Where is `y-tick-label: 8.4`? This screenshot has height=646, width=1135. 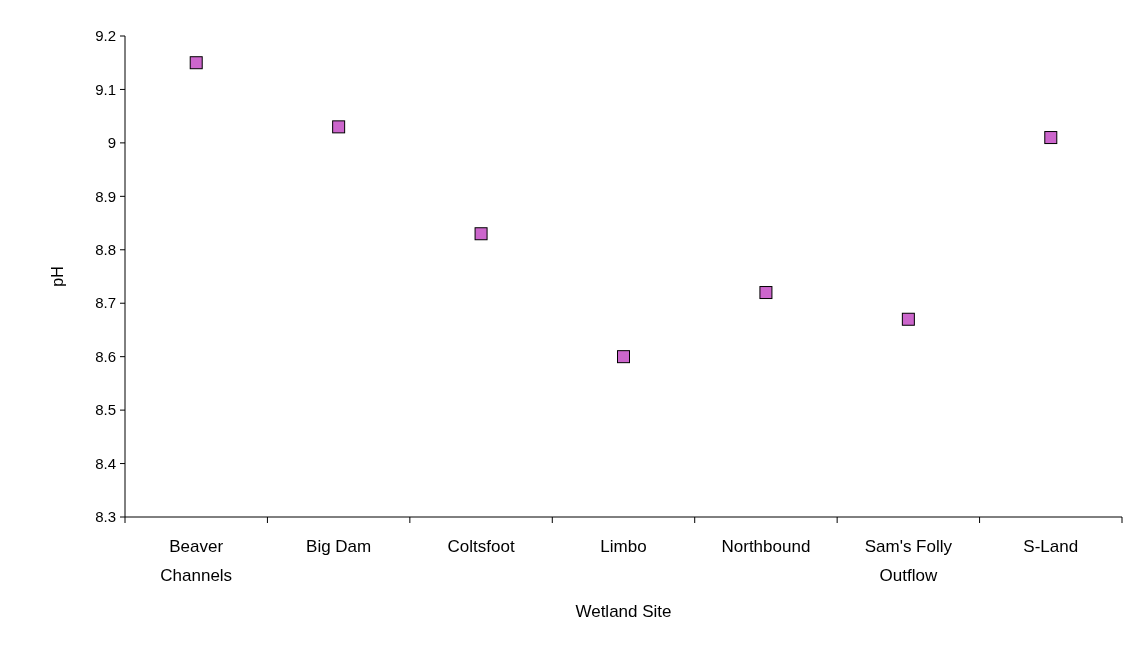
y-tick-label: 8.4 is located at coordinates (105, 463).